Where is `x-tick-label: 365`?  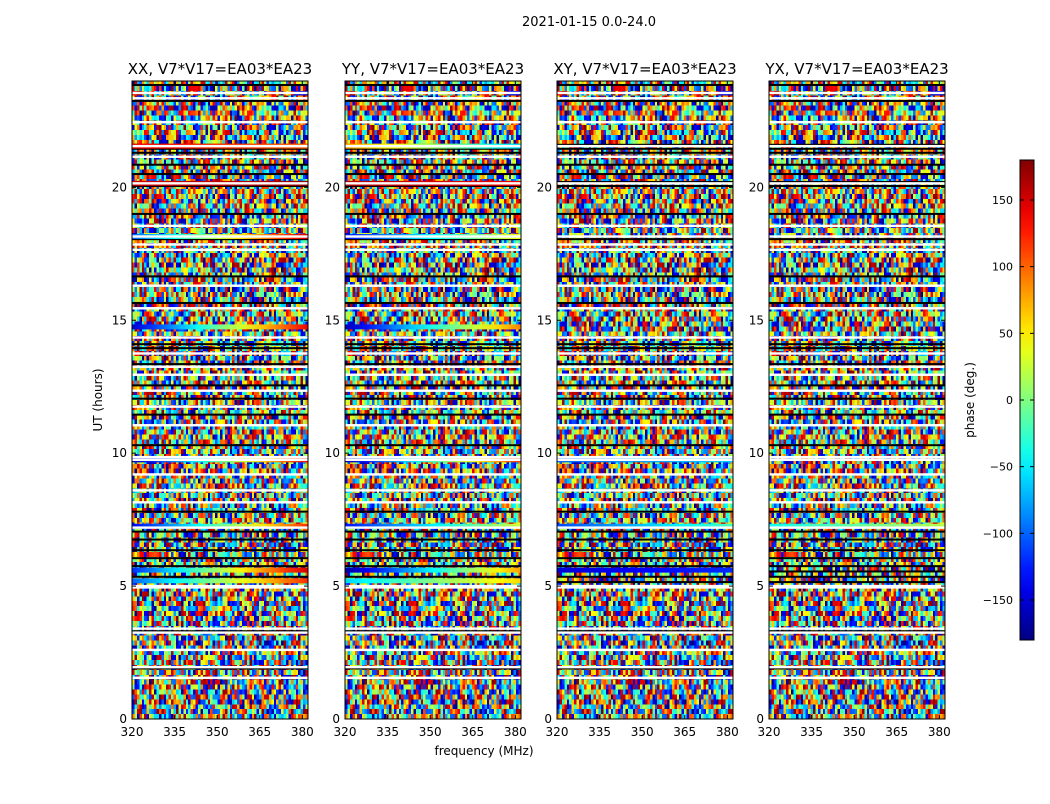
x-tick-label: 365 is located at coordinates (472, 732).